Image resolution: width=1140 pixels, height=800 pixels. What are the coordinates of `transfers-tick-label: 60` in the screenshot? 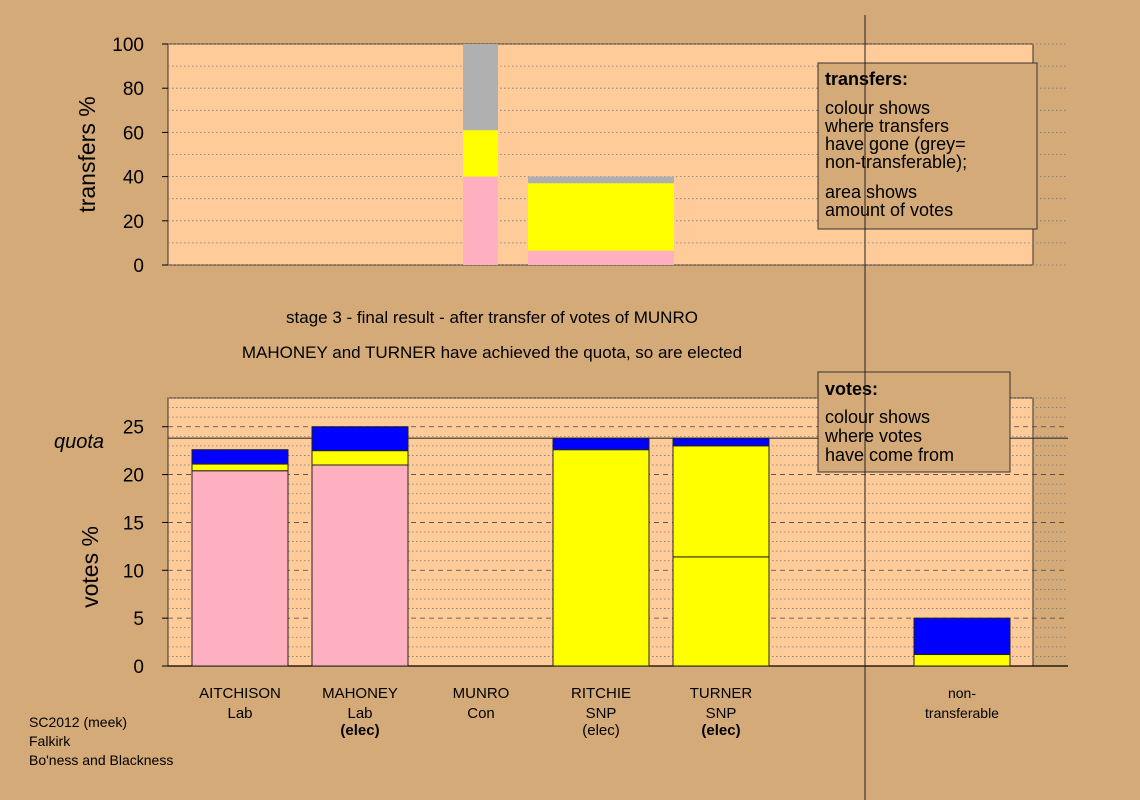 It's located at (133, 133).